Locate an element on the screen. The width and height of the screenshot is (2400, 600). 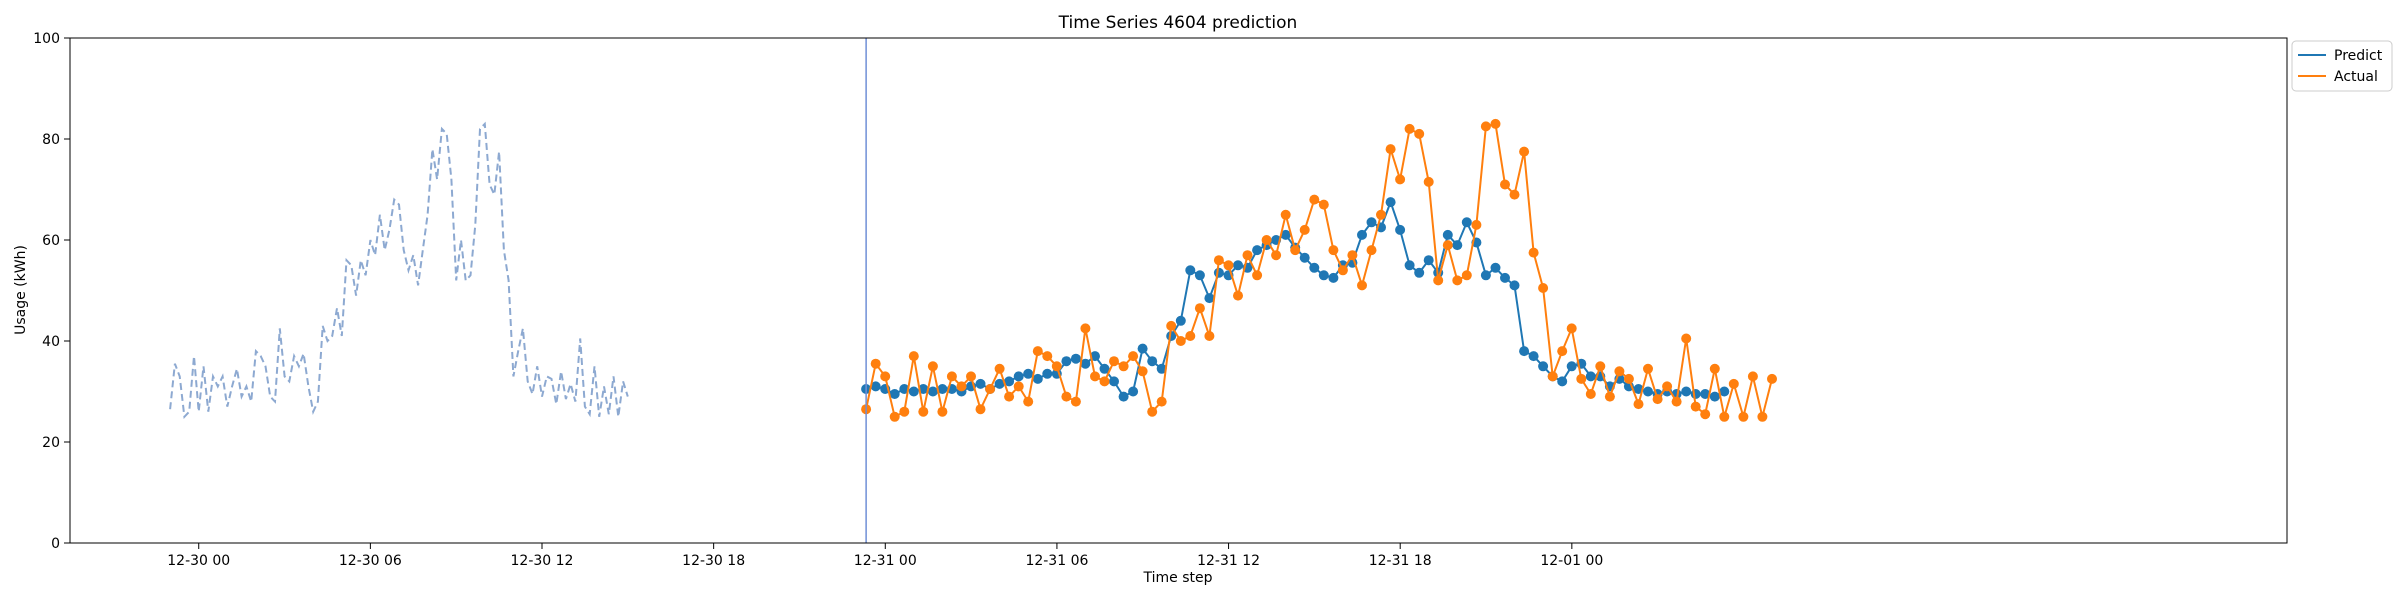
legend-predict-label: Predict is located at coordinates (2358, 56).